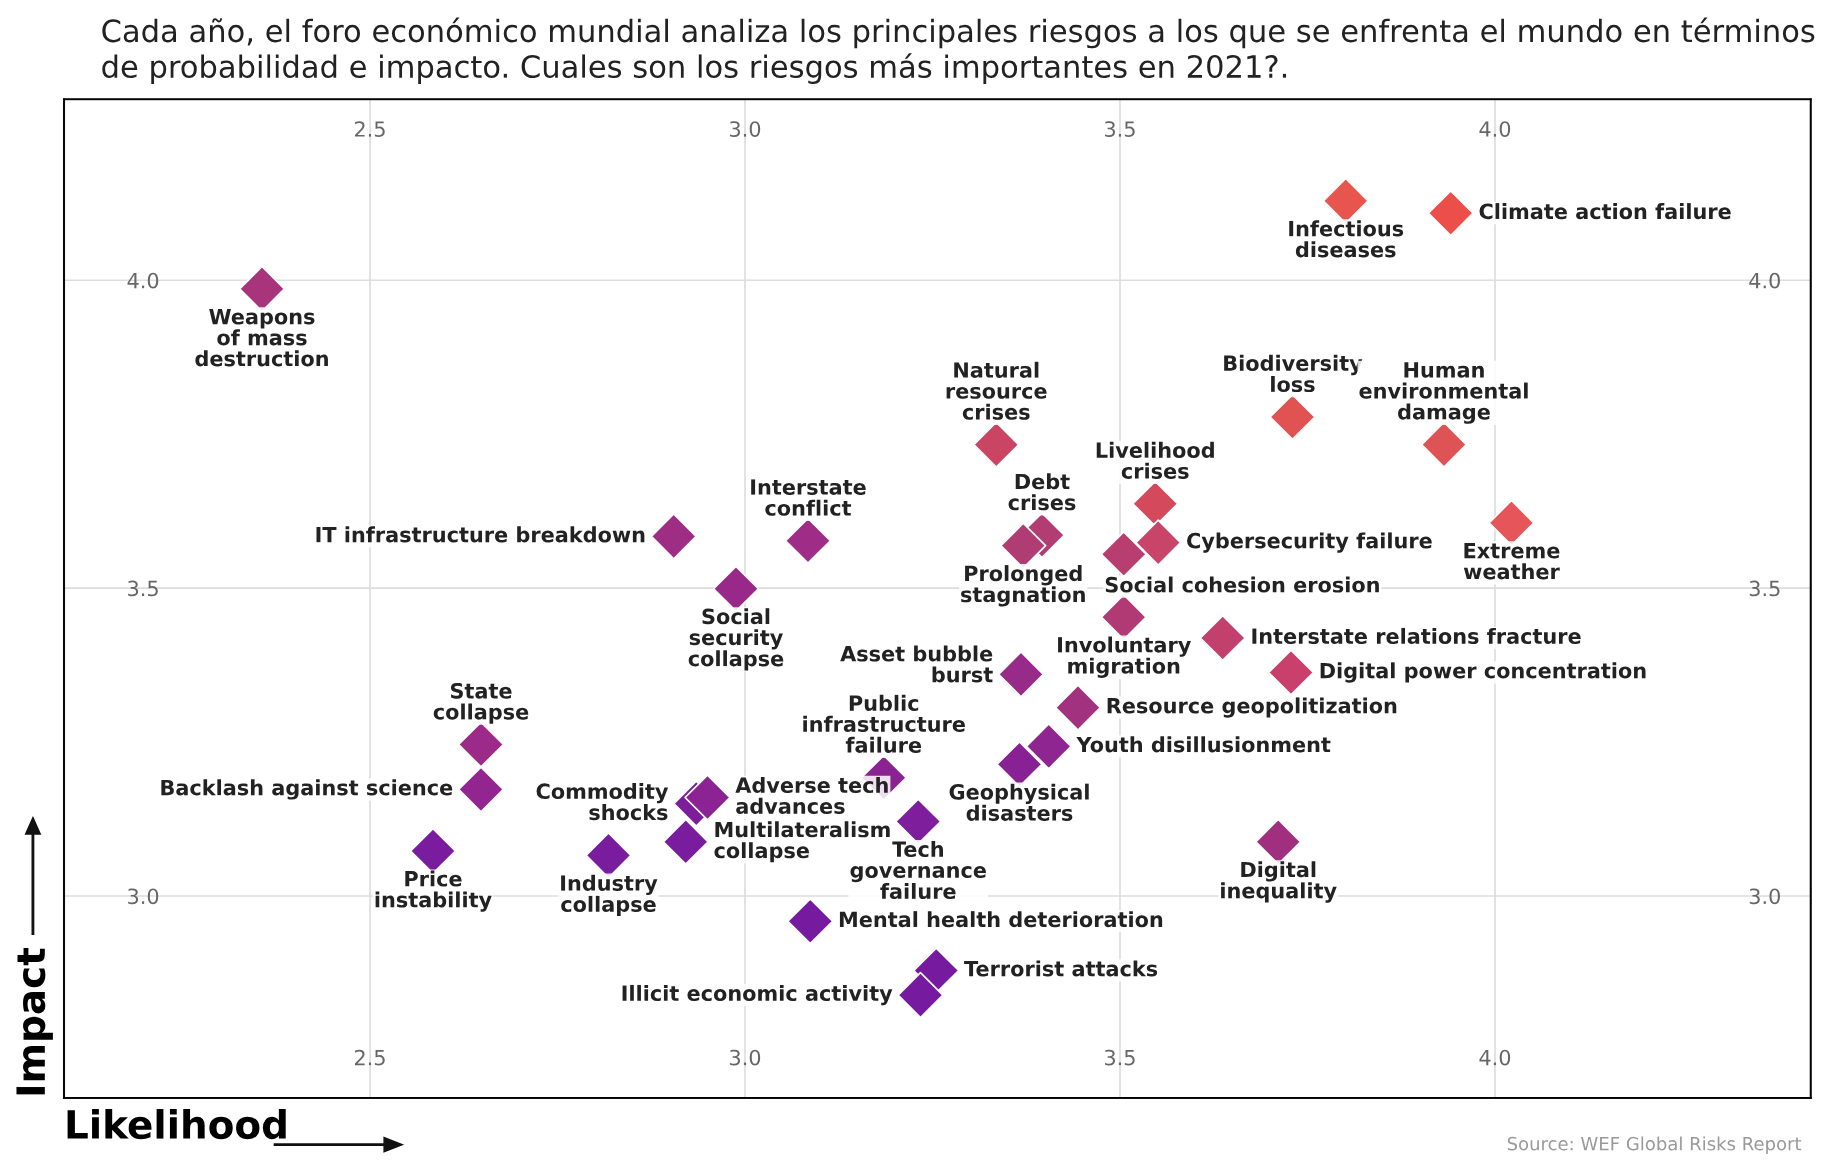  I want to click on annotation: Mental health deterioration, so click(1001, 919).